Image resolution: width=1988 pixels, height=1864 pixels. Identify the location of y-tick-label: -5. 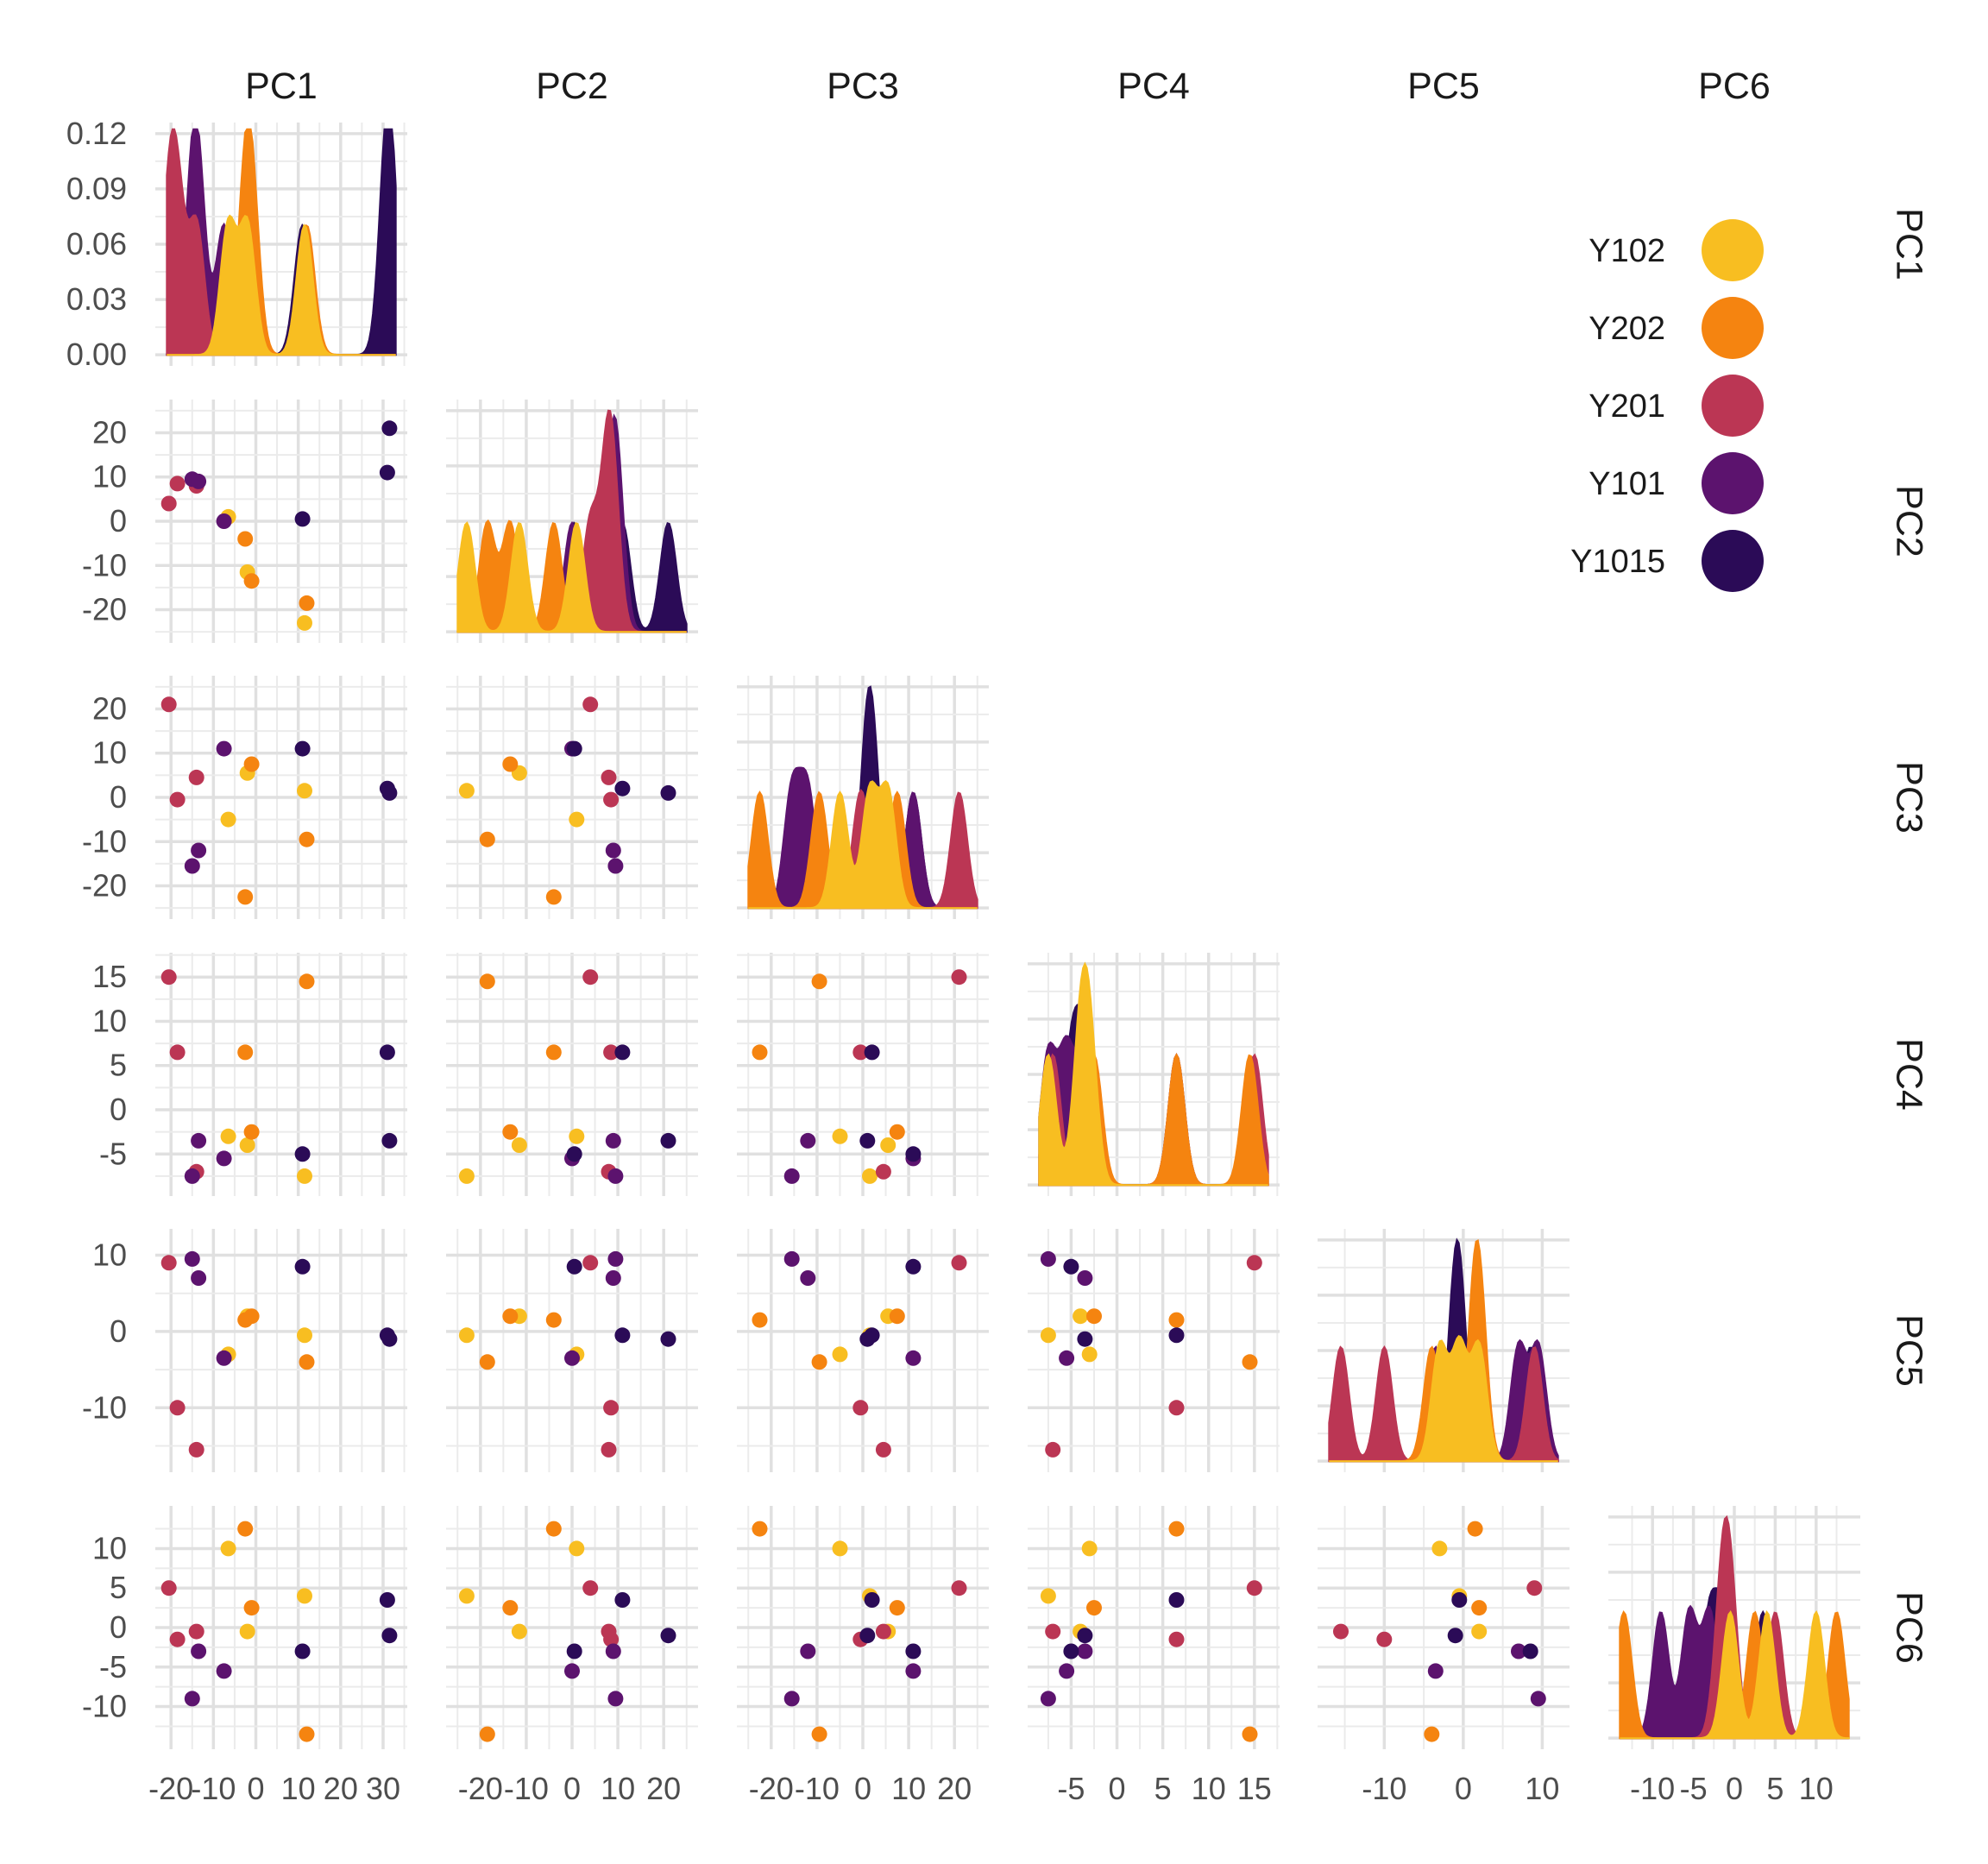
(113, 1153).